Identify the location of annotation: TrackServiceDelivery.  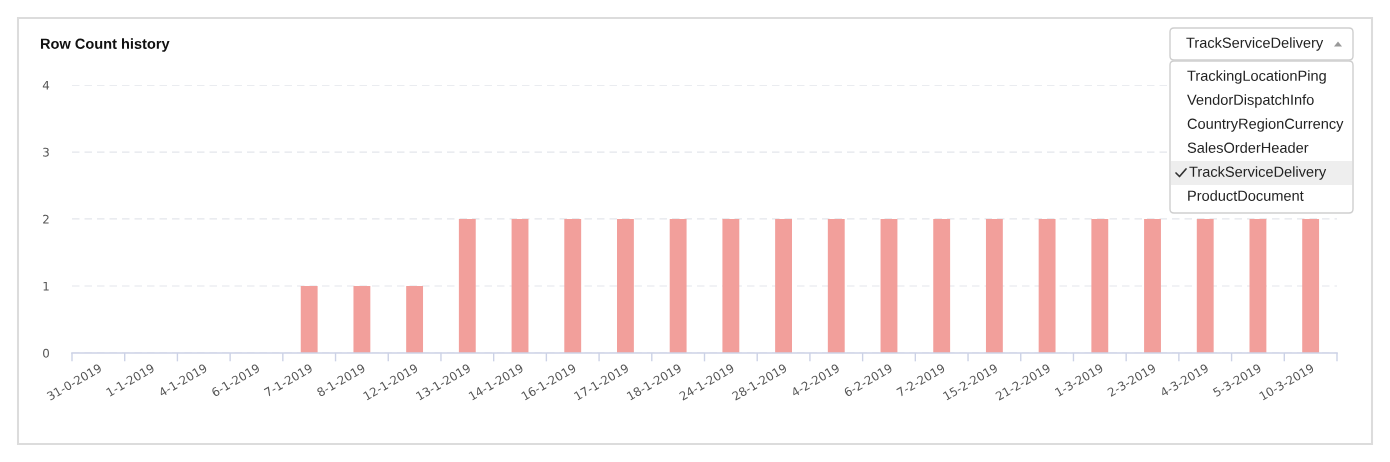
(1258, 173).